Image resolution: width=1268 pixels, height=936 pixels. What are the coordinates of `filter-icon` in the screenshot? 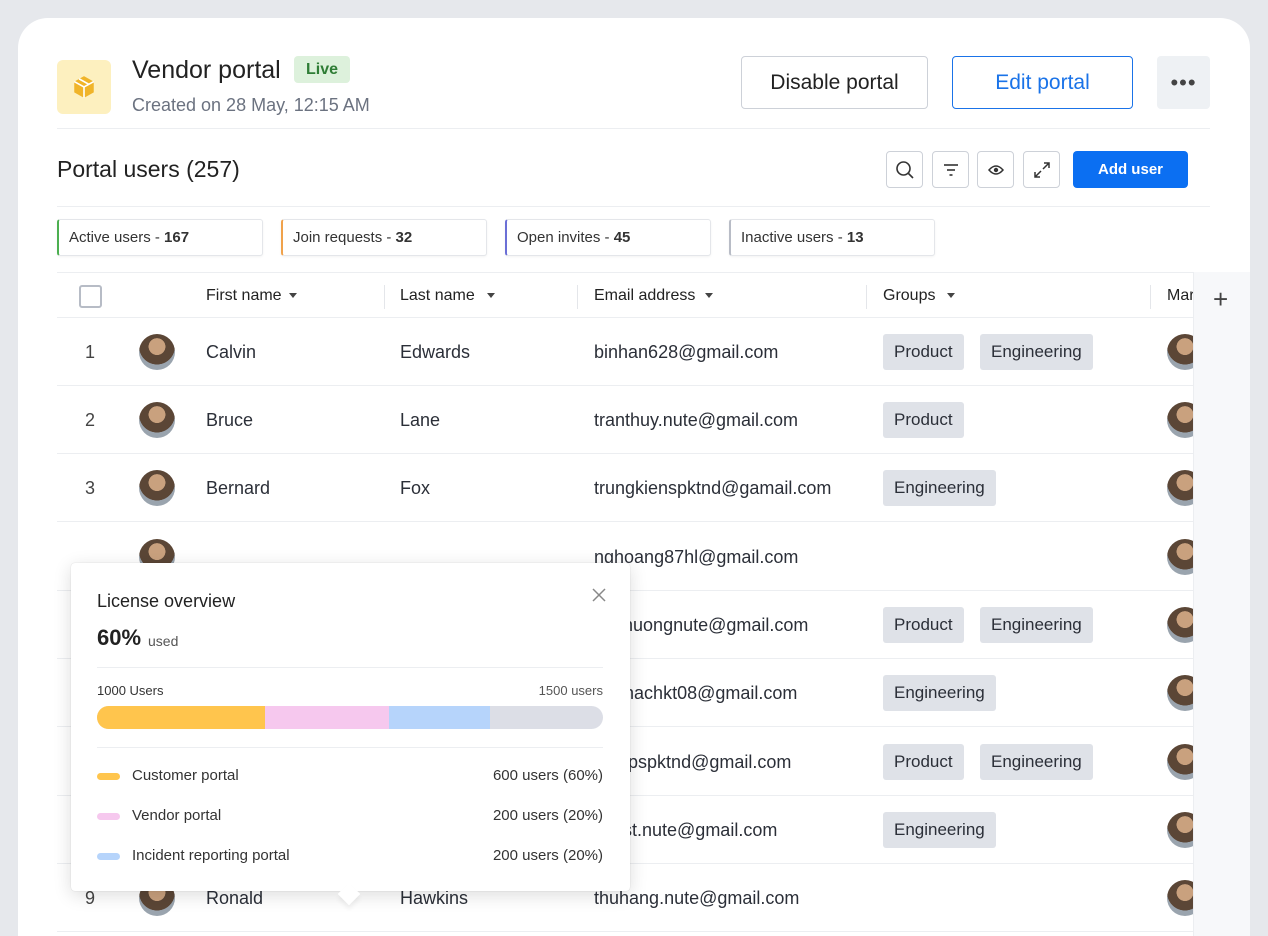 It's located at (950, 169).